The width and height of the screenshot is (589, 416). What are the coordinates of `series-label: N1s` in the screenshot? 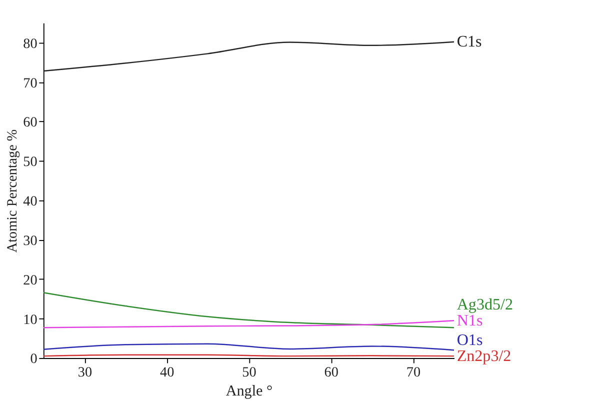 It's located at (469, 321).